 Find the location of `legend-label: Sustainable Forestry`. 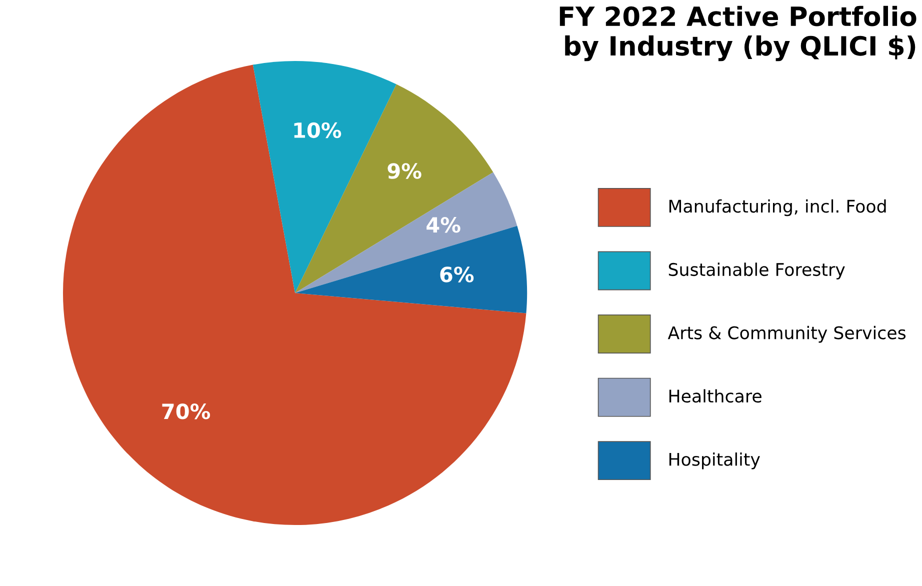

legend-label: Sustainable Forestry is located at coordinates (756, 271).